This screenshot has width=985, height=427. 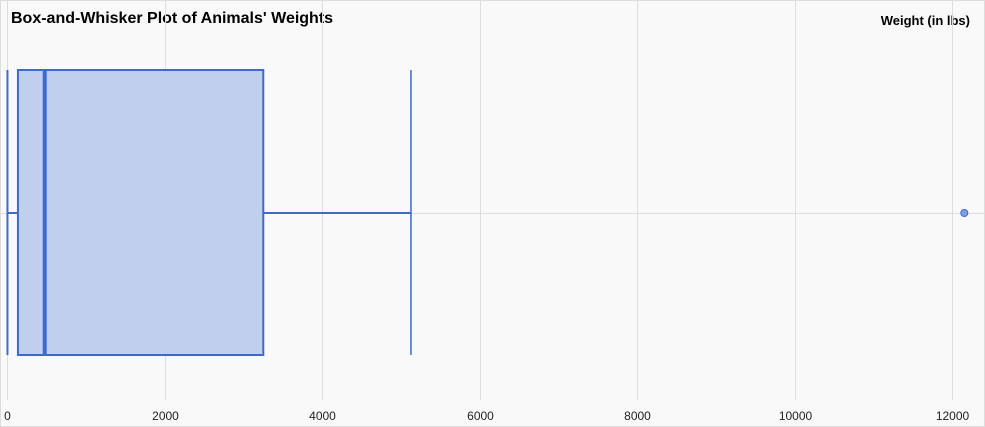 I want to click on x-tick-label-12000: 12000, so click(x=953, y=416).